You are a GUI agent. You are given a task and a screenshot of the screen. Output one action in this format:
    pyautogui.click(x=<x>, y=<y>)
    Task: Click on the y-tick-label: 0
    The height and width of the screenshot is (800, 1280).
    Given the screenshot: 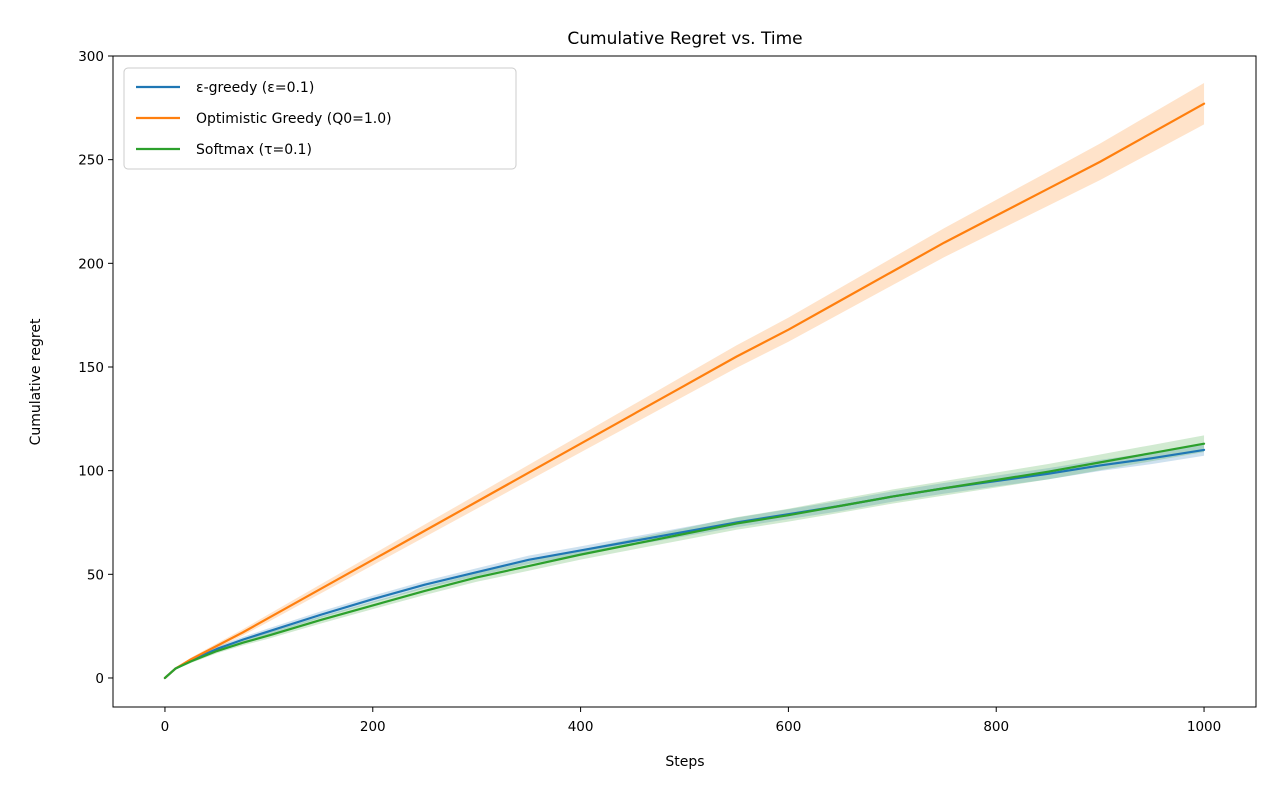 What is the action you would take?
    pyautogui.click(x=99, y=679)
    